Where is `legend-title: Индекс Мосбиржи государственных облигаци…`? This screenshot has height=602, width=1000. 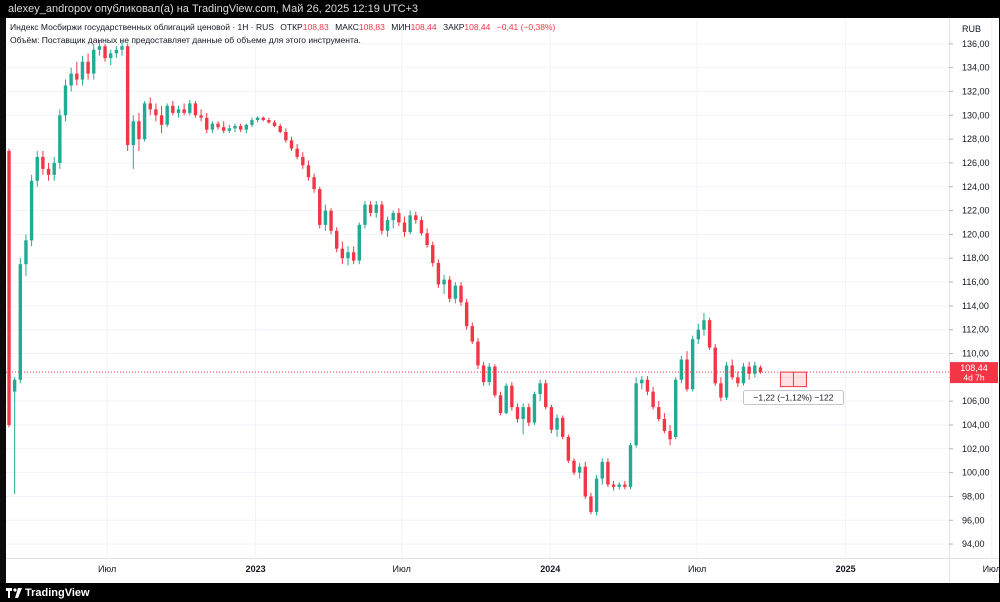
legend-title: Индекс Мосбиржи государственных облигаци… is located at coordinates (142, 27).